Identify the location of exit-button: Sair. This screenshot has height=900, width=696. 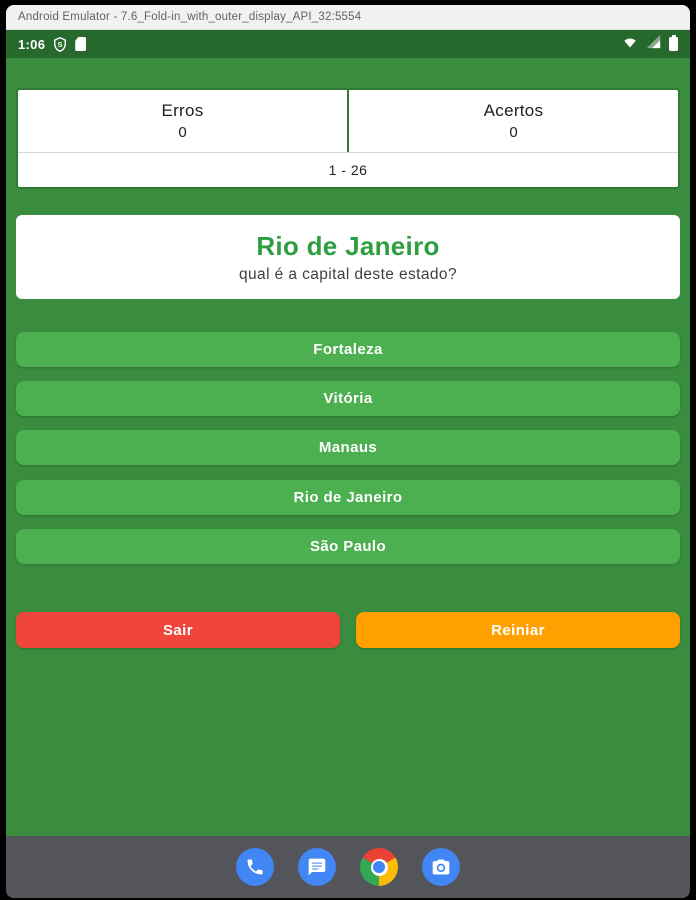
(178, 630).